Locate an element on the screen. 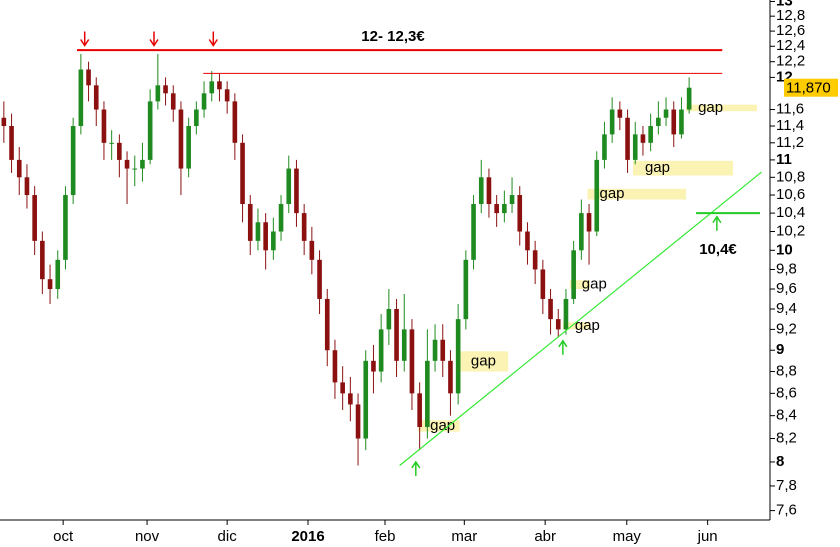  y-tick-label: 12,4 is located at coordinates (790, 45).